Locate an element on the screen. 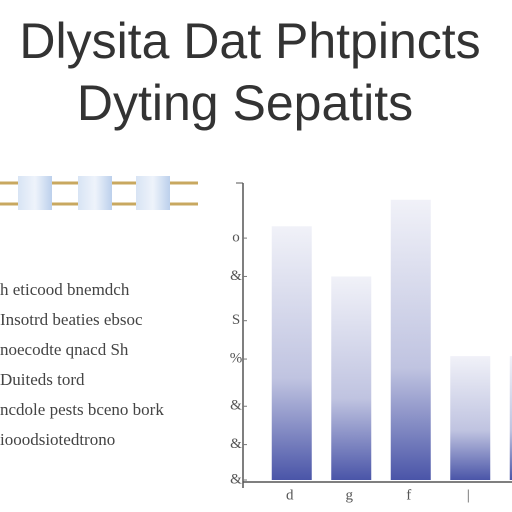 Image resolution: width=512 pixels, height=512 pixels. x-tick-label: | is located at coordinates (468, 495).